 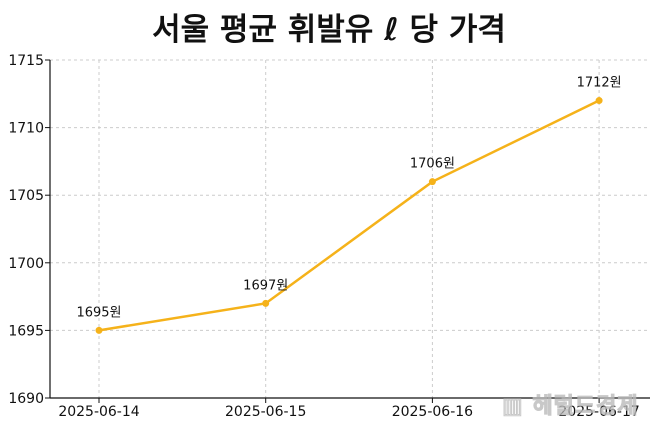 I want to click on y-tick-label: 1710, so click(x=26, y=129).